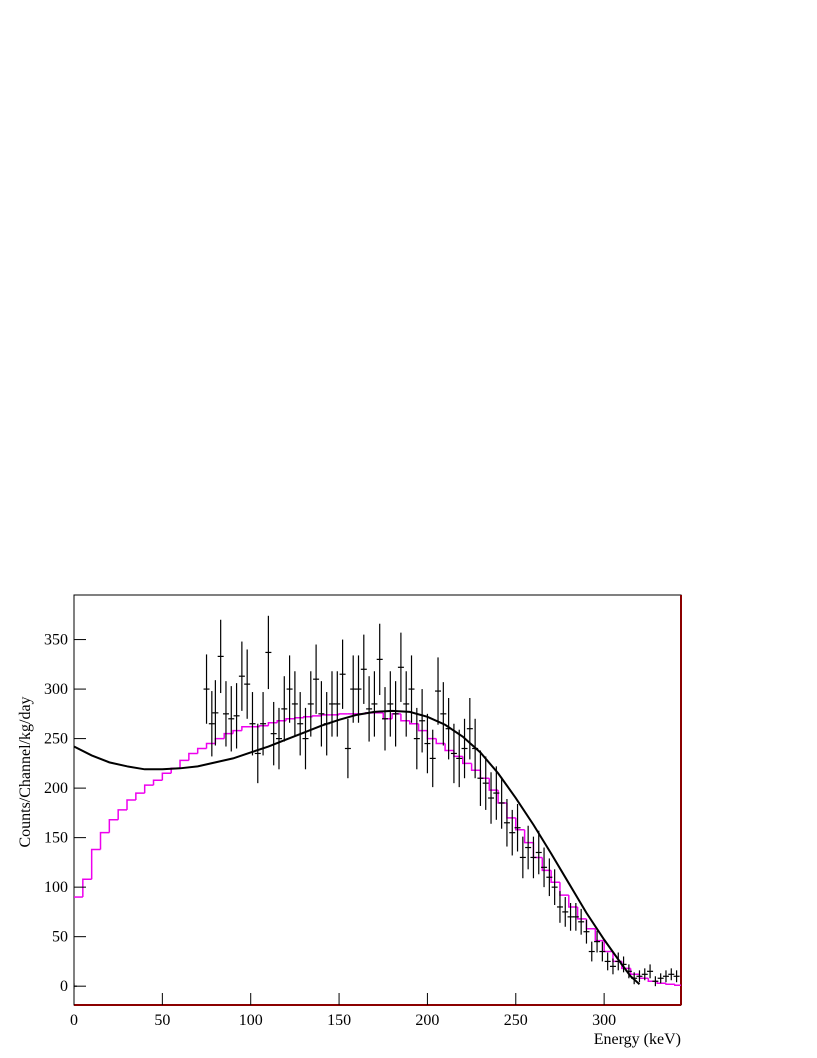 The height and width of the screenshot is (1058, 817). Describe the element at coordinates (64, 986) in the screenshot. I see `y-tick-label: 0` at that location.